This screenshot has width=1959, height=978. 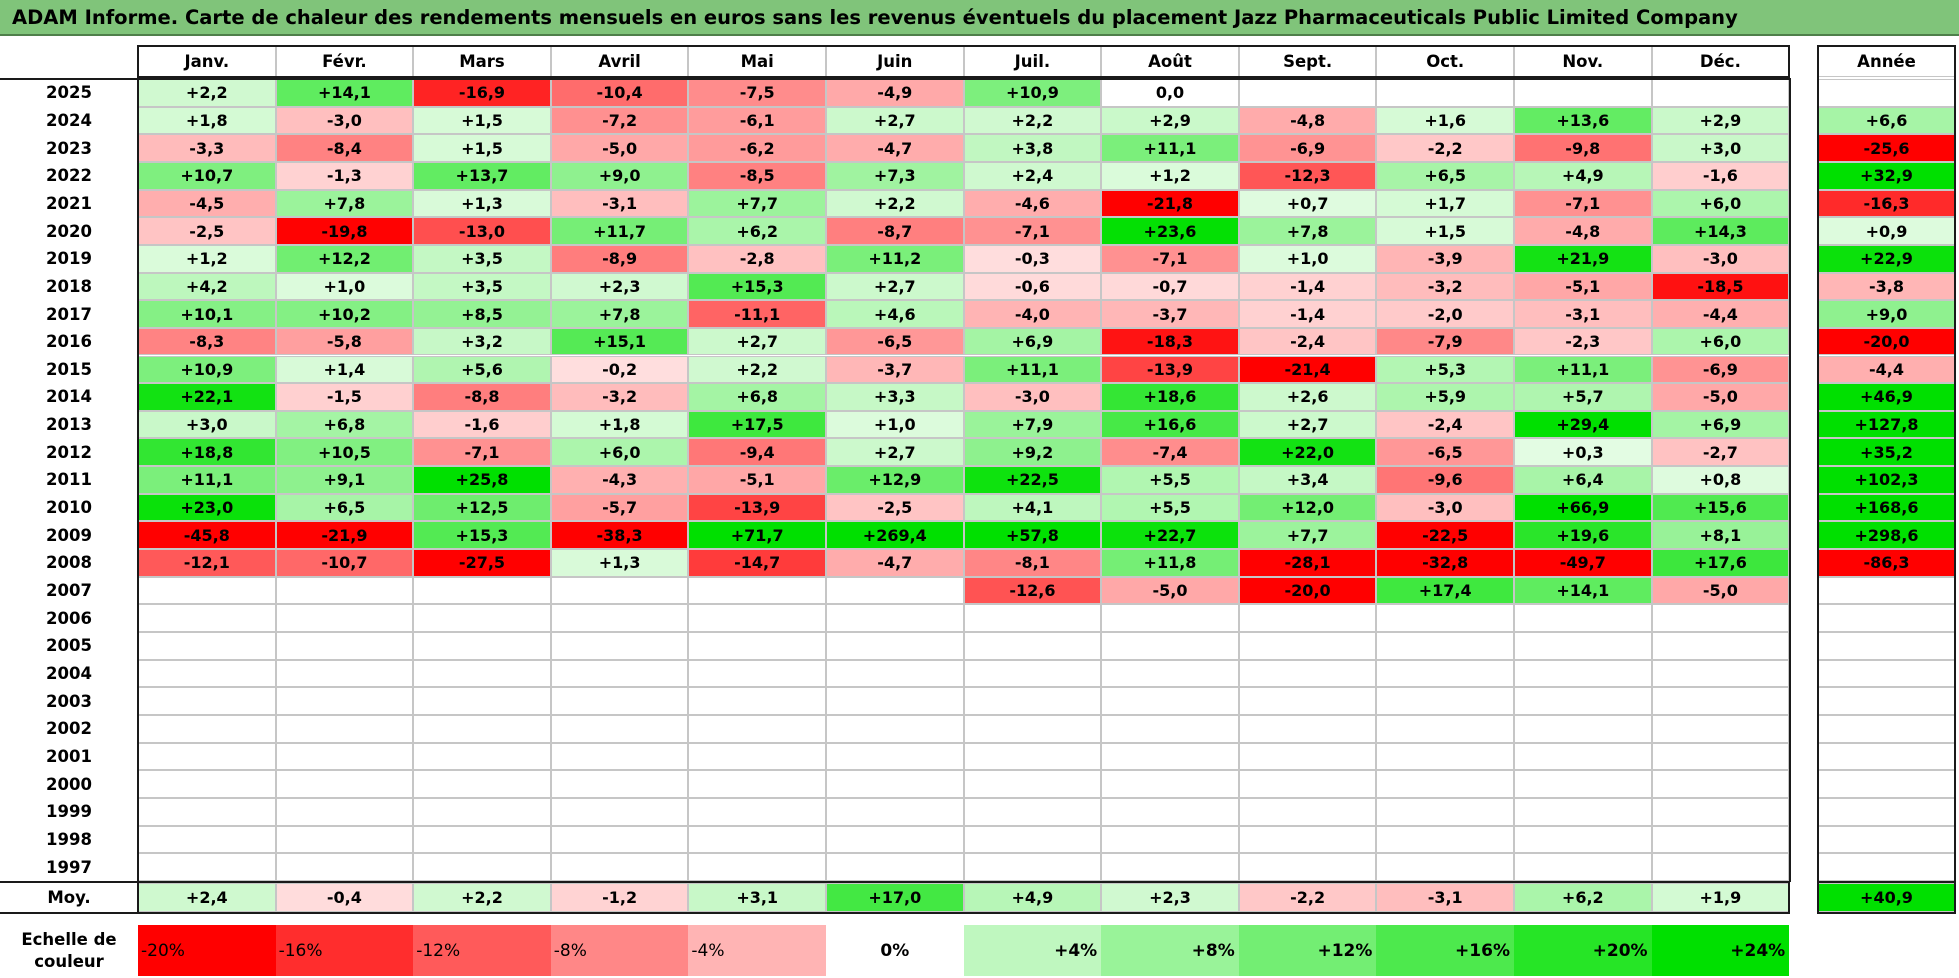 I want to click on heatmap-cell: +2,6, so click(x=1307, y=397).